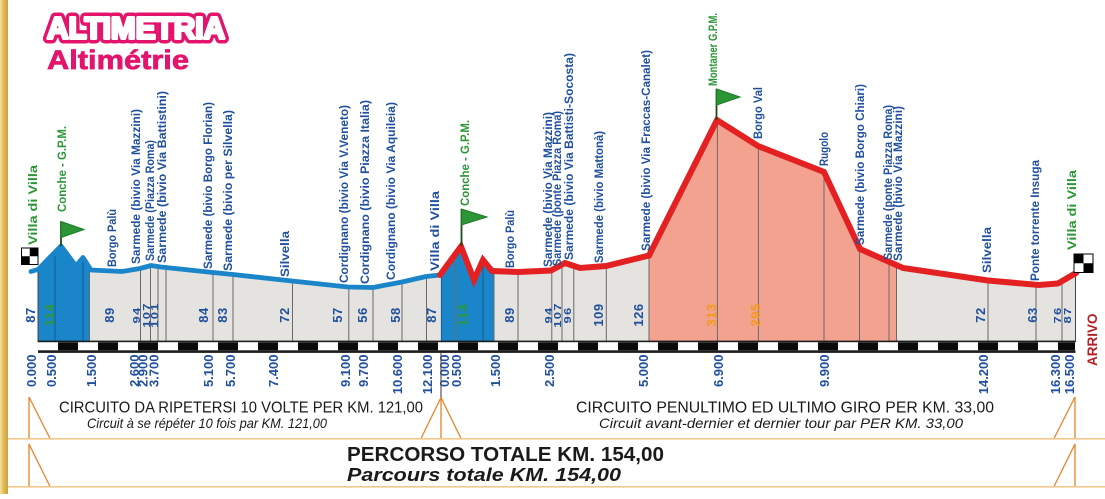 This screenshot has height=499, width=1105. I want to click on svg-text: ARRIVO, so click(1092, 339).